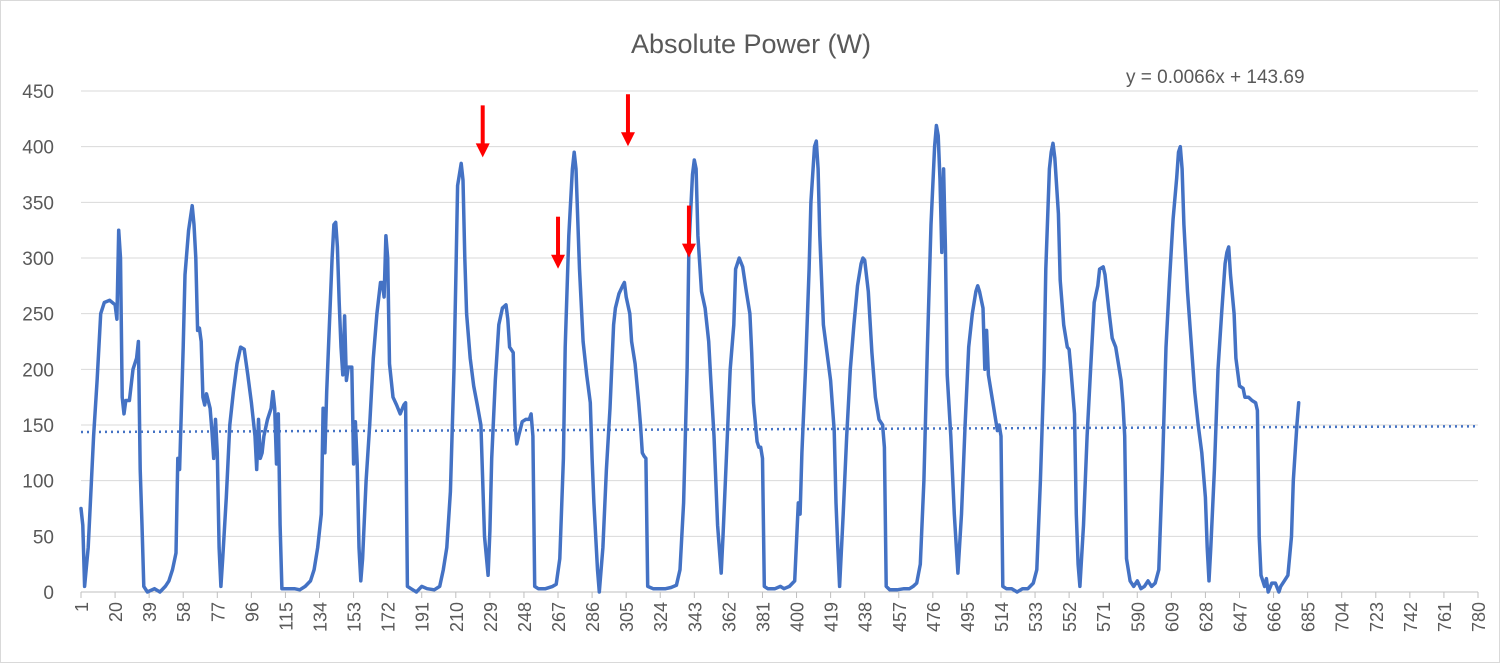 The image size is (1500, 669). Describe the element at coordinates (457, 617) in the screenshot. I see `x-tick-label: 210` at that location.